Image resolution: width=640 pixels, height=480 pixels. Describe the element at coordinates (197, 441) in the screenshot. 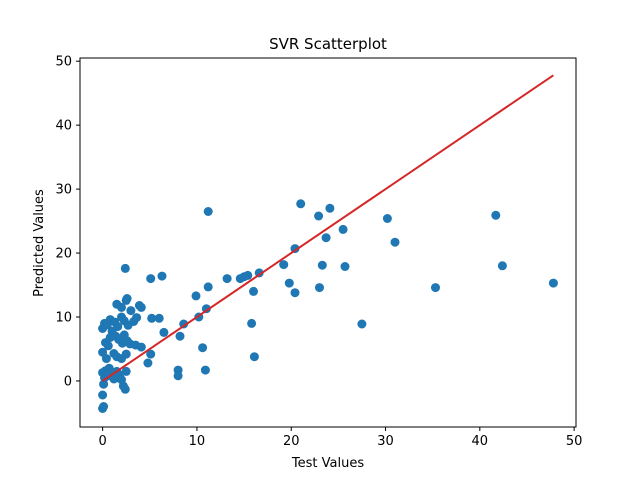

I see `x-tick-label: 10` at that location.